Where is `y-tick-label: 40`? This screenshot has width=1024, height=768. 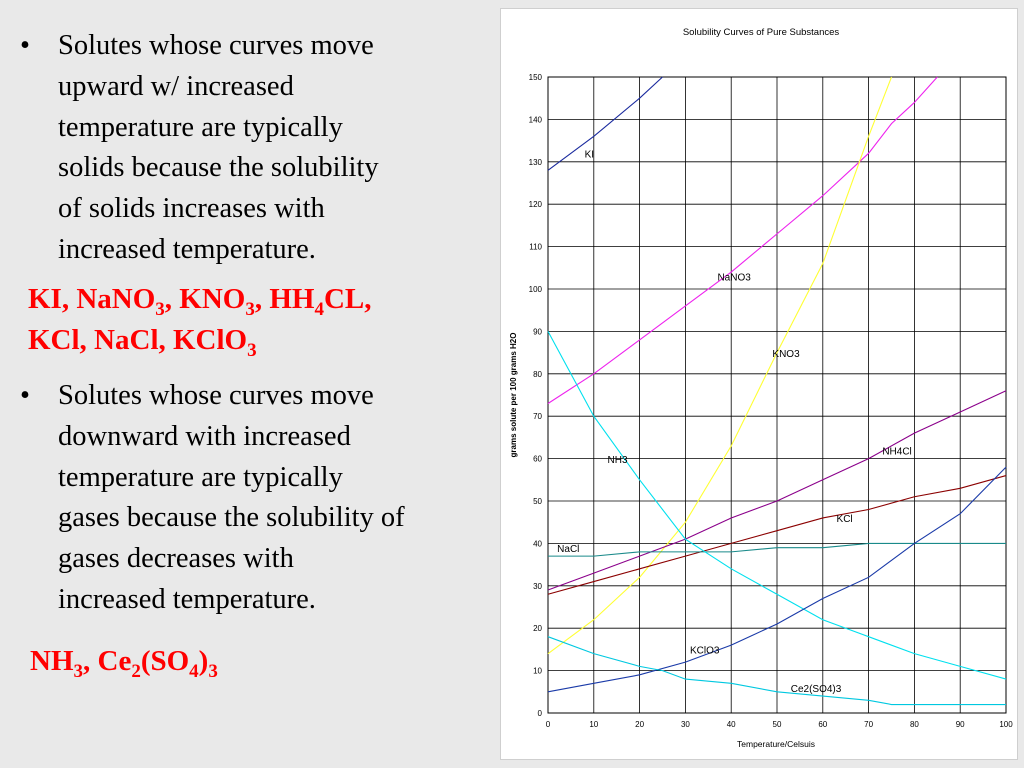
y-tick-label: 40 is located at coordinates (537, 543).